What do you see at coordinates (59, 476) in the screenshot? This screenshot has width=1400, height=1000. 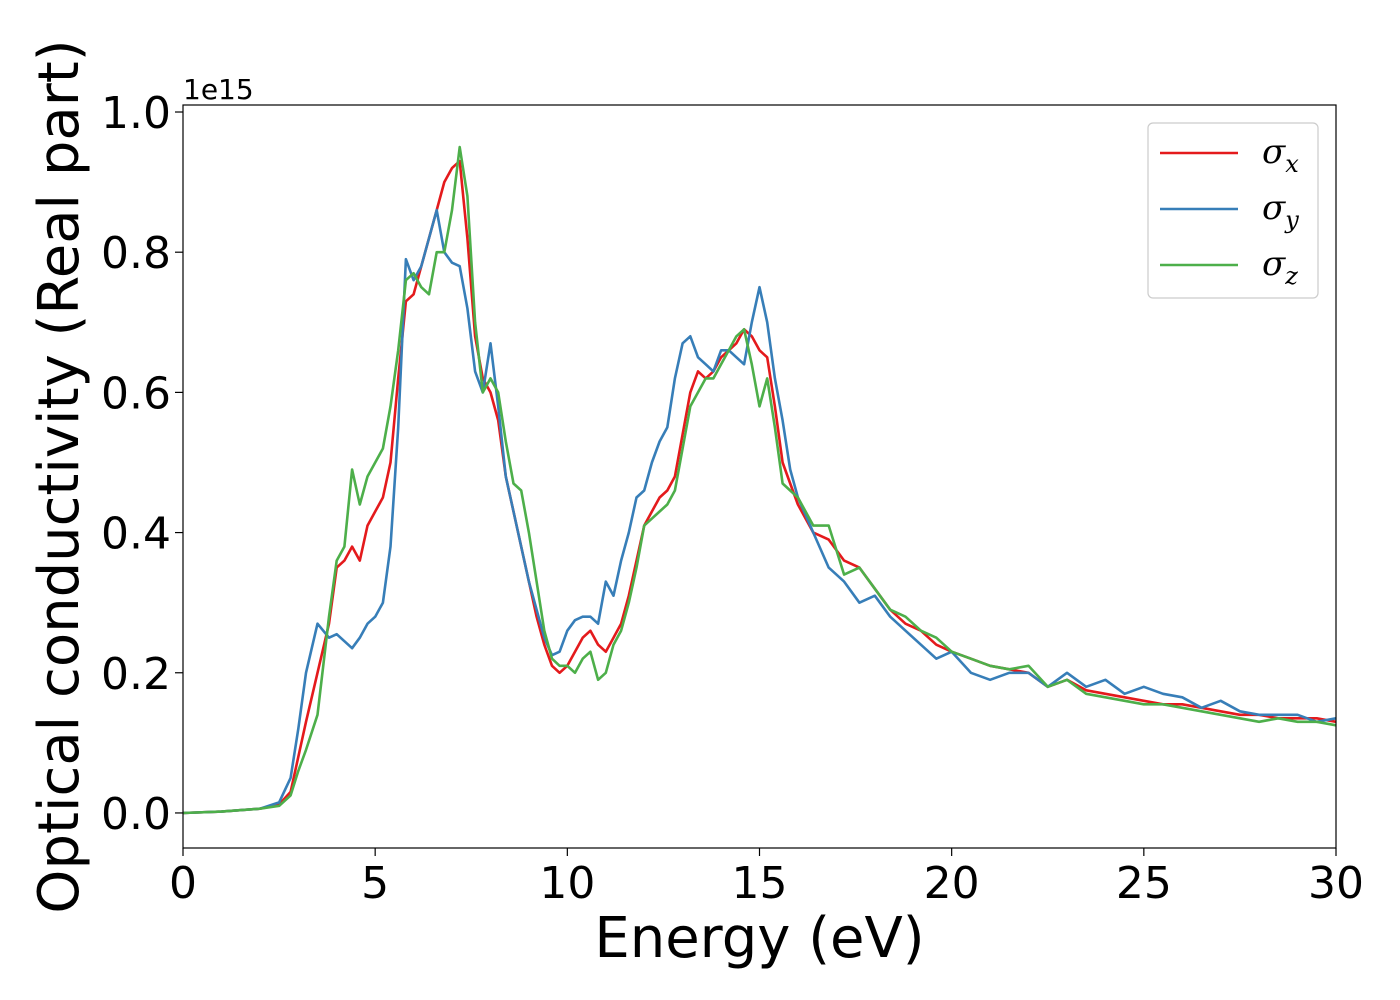 I see `y-axis-label: Optical conductivity (Real part)` at bounding box center [59, 476].